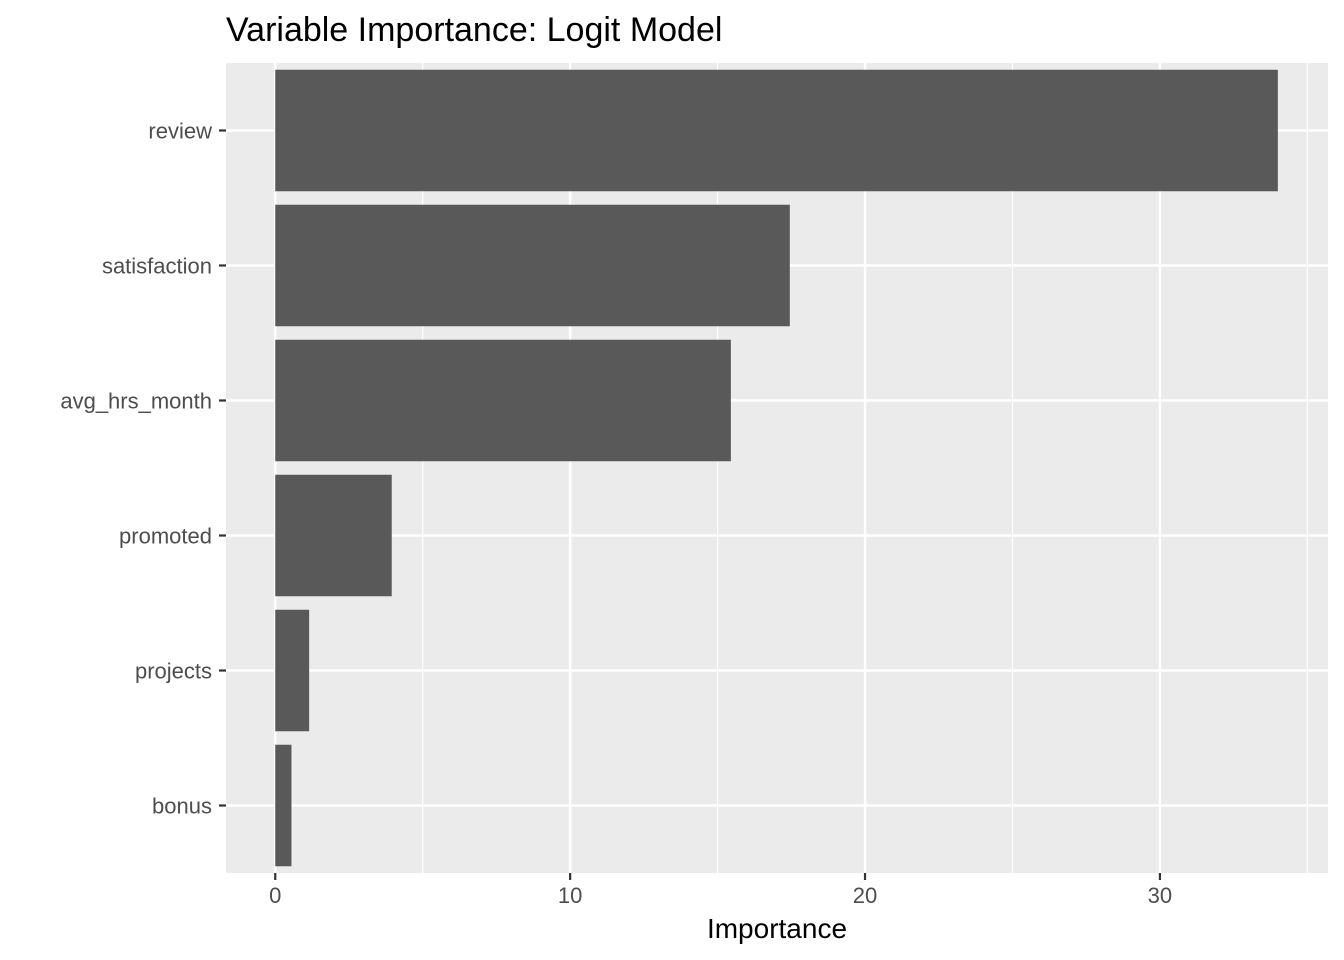 The image size is (1344, 960). I want to click on y-tick-label: projects, so click(173, 671).